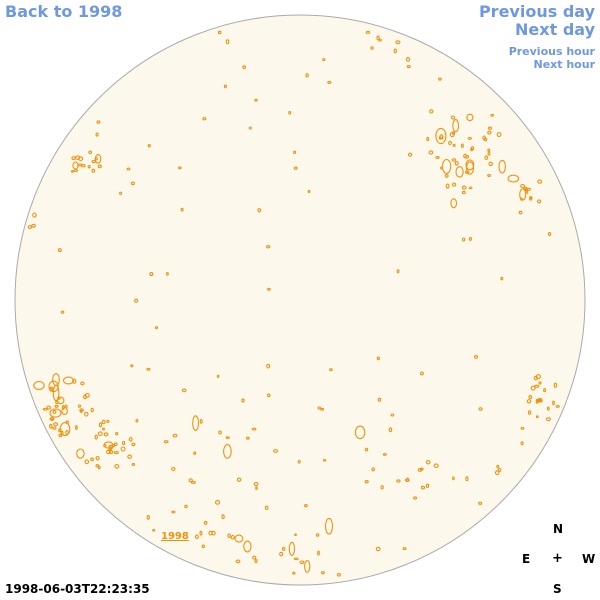 This screenshot has width=600, height=600. Describe the element at coordinates (555, 29) in the screenshot. I see `next-day-link: Next day` at that location.